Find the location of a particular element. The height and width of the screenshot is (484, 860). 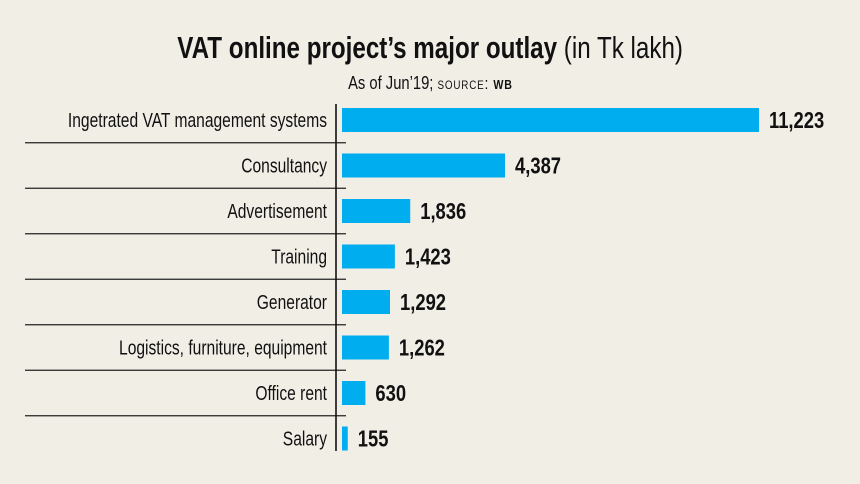

data-label: 1,836 is located at coordinates (443, 211).